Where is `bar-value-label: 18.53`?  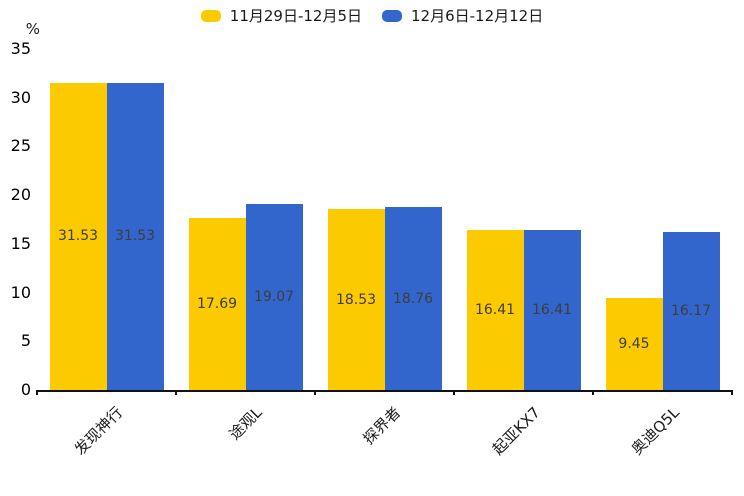 bar-value-label: 18.53 is located at coordinates (356, 299).